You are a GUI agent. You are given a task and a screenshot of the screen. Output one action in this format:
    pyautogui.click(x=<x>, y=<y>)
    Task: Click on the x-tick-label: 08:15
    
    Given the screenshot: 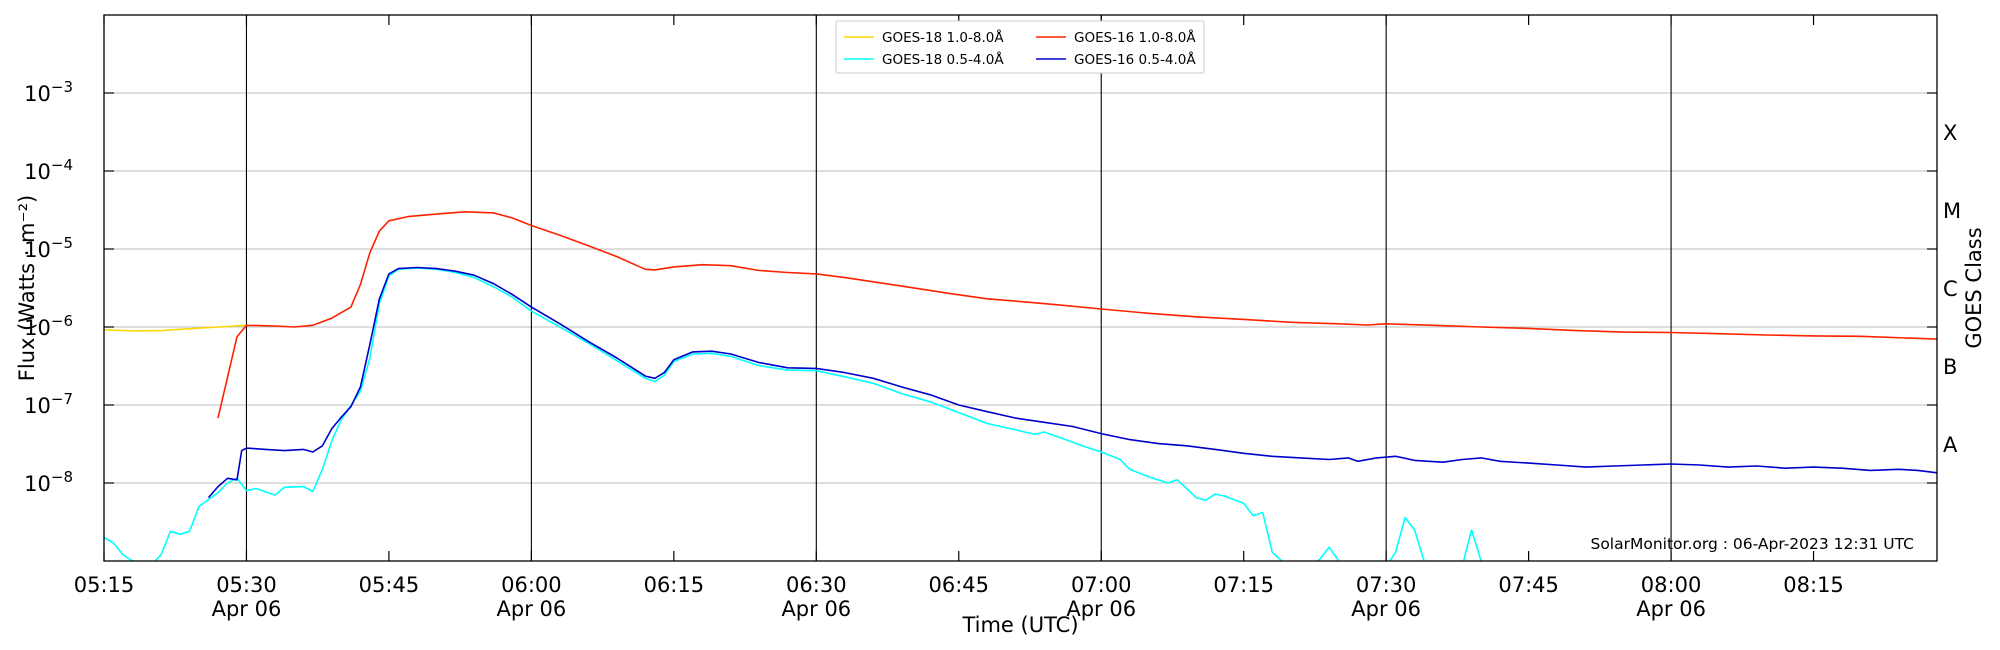 What is the action you would take?
    pyautogui.click(x=1813, y=585)
    